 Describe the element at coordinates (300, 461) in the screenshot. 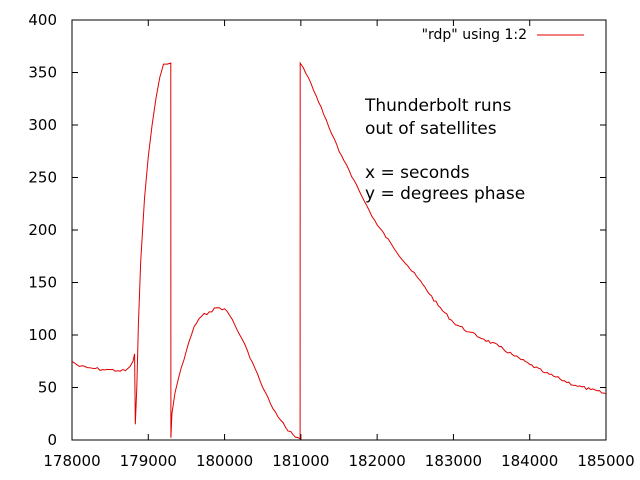

I see `x-tick-label: 181000` at that location.